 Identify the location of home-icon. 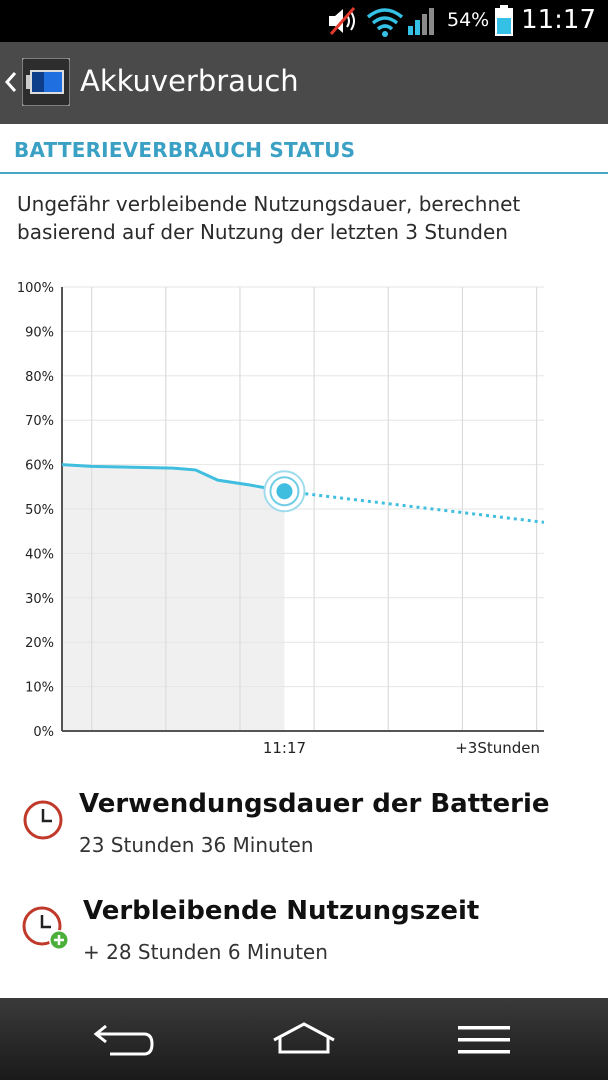
(304, 1038).